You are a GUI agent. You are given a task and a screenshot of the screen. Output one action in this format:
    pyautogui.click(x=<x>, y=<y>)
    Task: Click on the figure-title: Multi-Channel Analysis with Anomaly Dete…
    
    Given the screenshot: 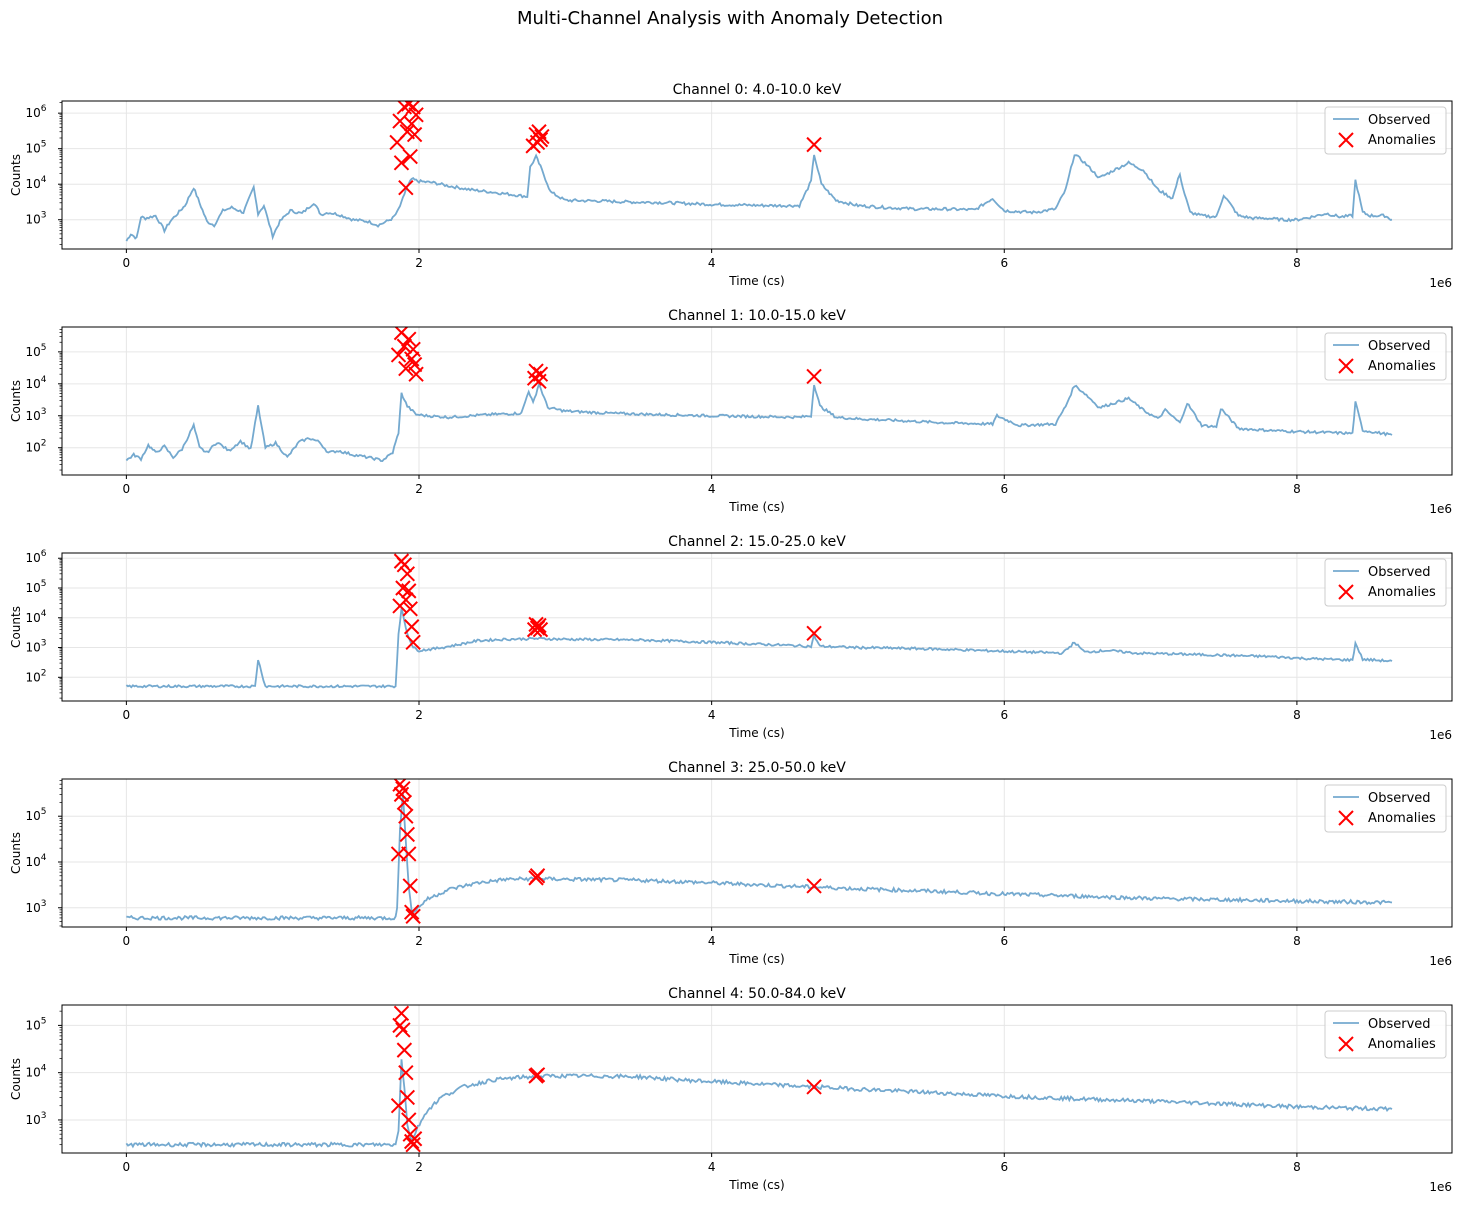 What is the action you would take?
    pyautogui.click(x=730, y=18)
    